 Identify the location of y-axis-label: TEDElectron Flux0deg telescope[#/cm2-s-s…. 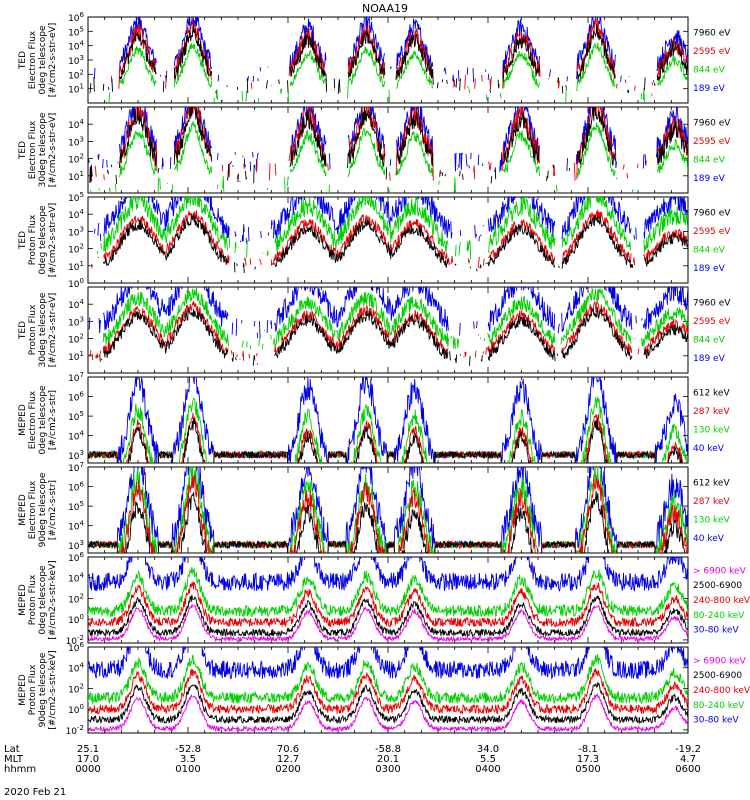
(38, 60).